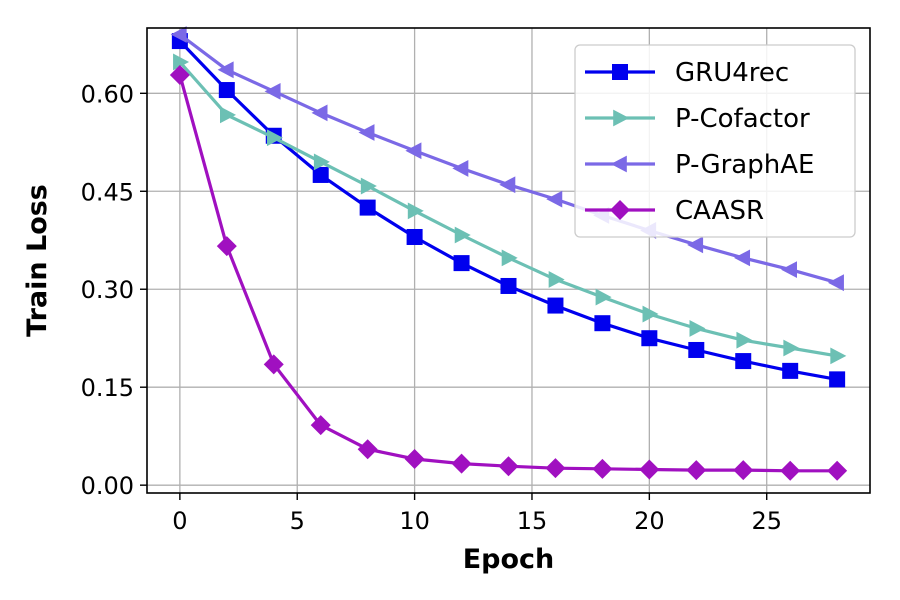  Describe the element at coordinates (107, 290) in the screenshot. I see `y-tick-label: 0.30` at that location.